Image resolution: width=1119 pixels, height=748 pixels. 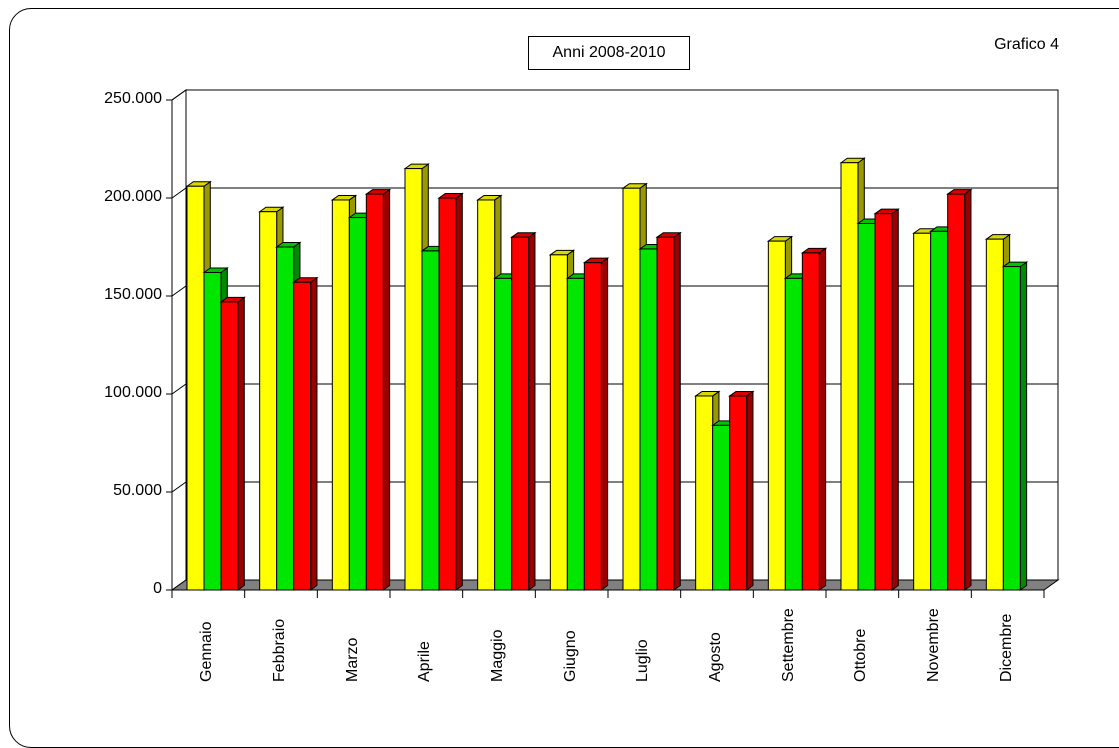 I want to click on y-tick-label: 200.000, so click(x=133, y=196).